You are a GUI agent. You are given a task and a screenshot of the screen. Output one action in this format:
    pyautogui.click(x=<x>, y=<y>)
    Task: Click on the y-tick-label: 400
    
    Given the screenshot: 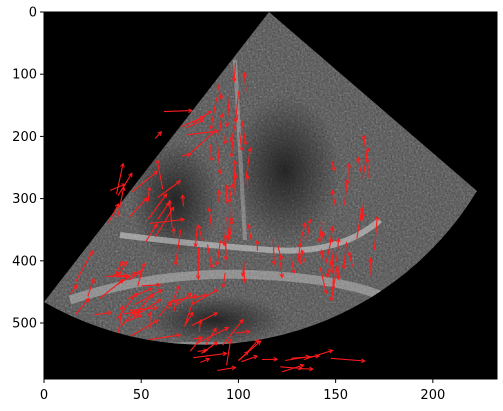 What is the action you would take?
    pyautogui.click(x=24, y=261)
    